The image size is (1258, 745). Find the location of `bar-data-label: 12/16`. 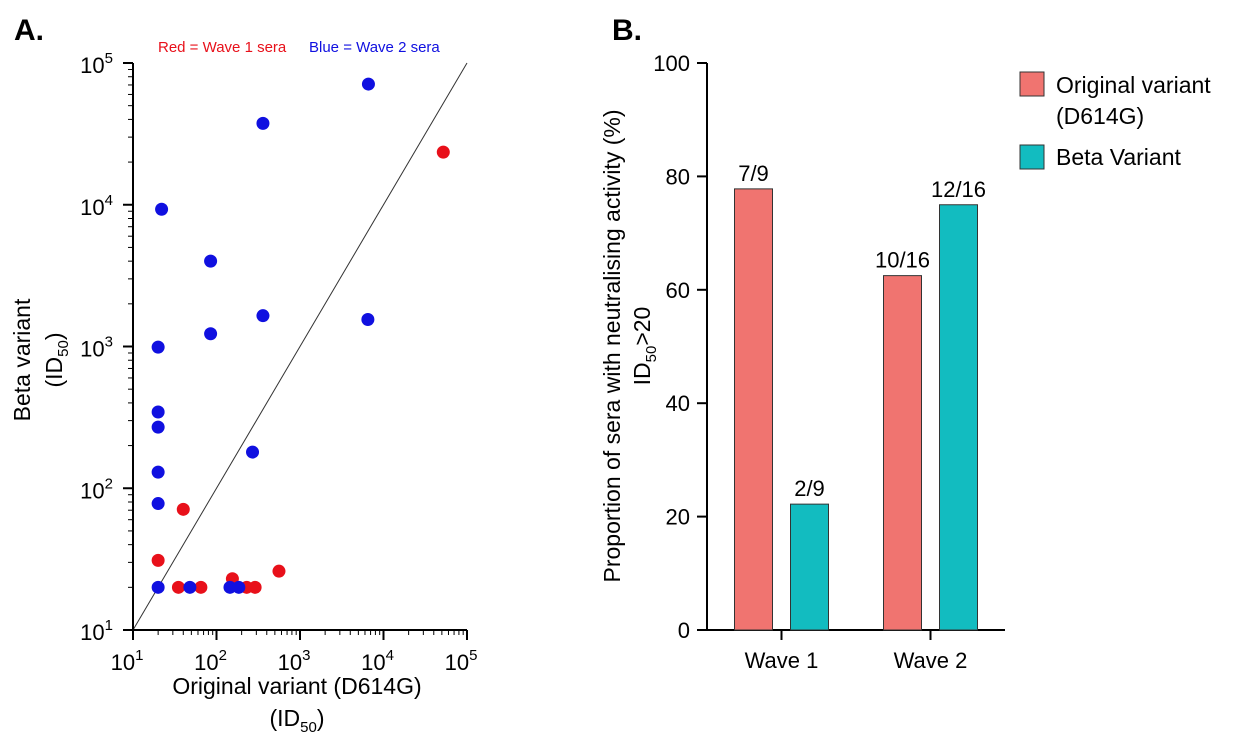

bar-data-label: 12/16 is located at coordinates (958, 189).